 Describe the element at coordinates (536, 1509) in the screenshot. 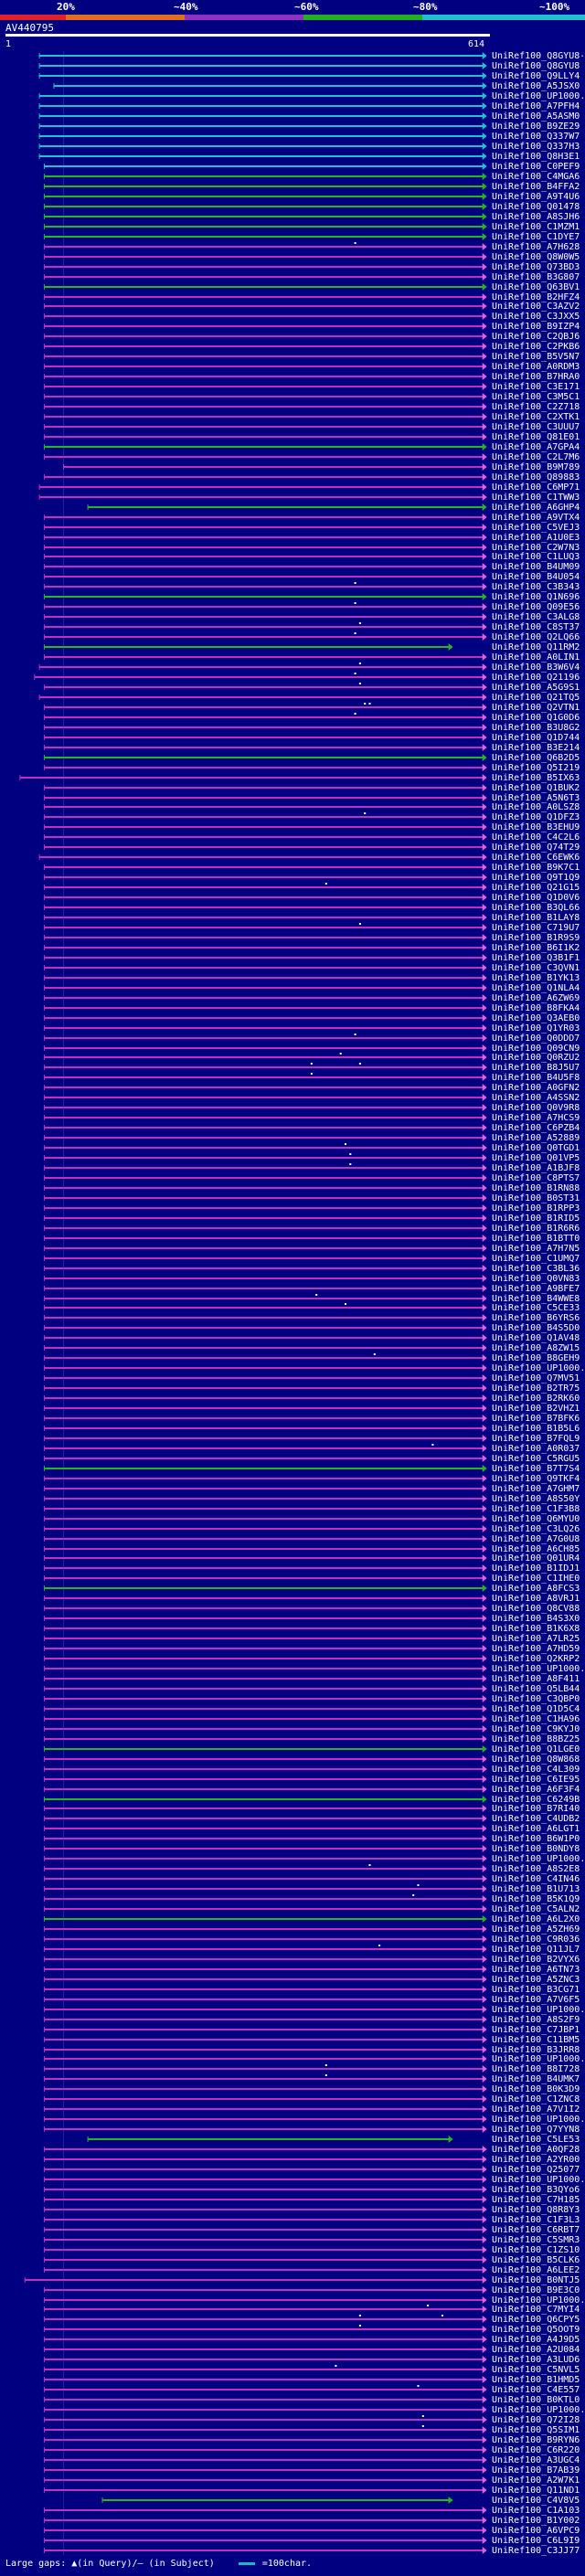

I see `hit-label: UniRef100_C1F3B8` at that location.